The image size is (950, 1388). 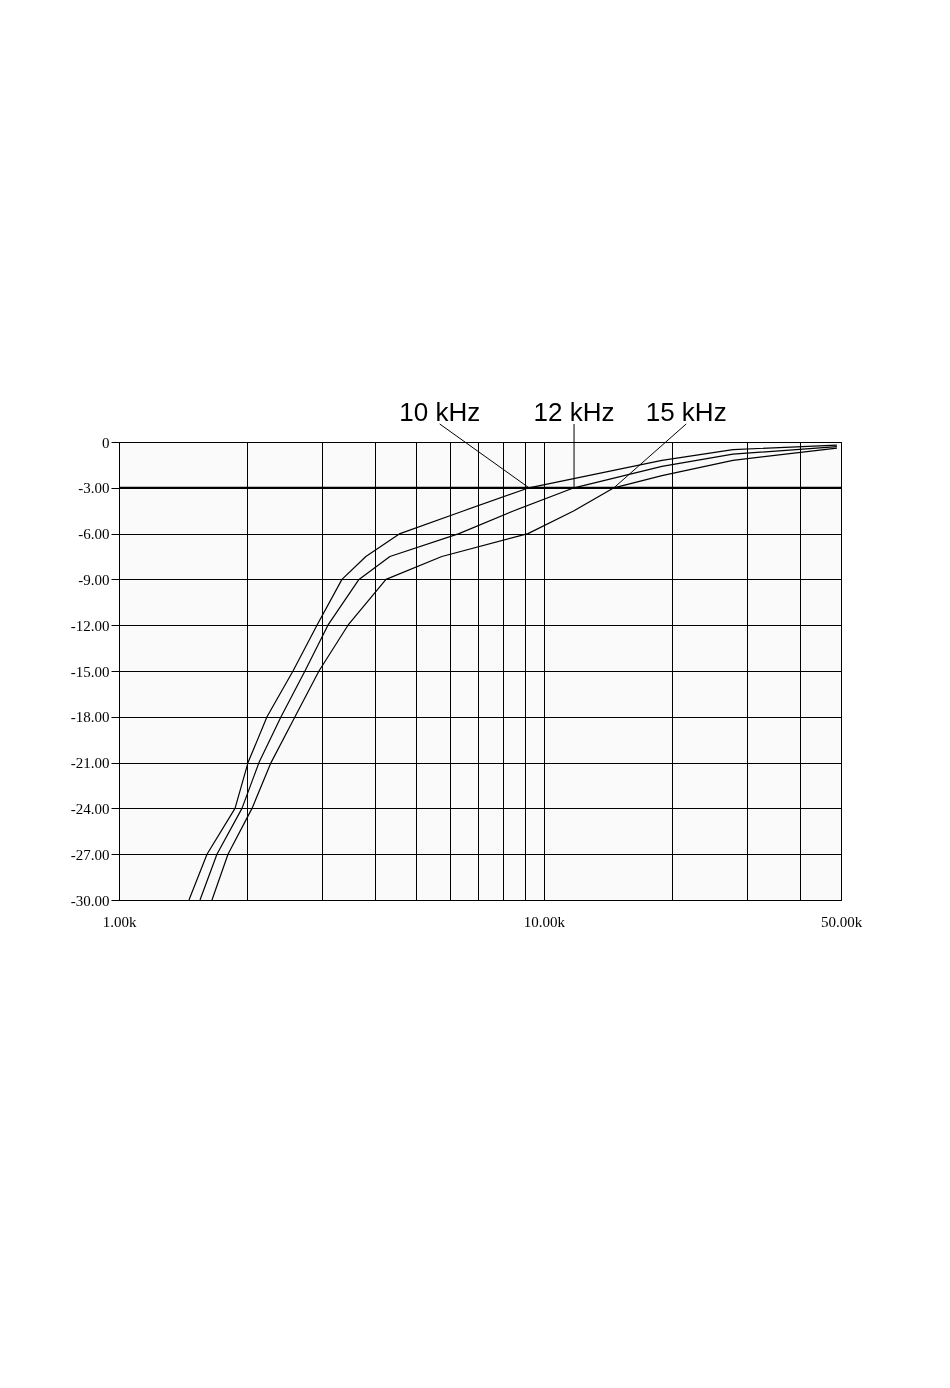 I want to click on y-tick-label: -18.00, so click(x=90, y=717).